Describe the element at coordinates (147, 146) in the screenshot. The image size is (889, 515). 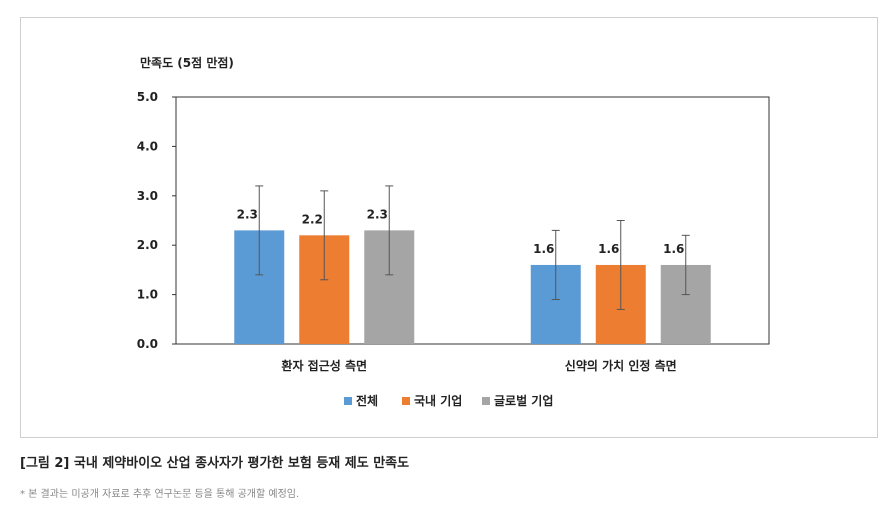
I see `y-tick-label: 4.0` at that location.